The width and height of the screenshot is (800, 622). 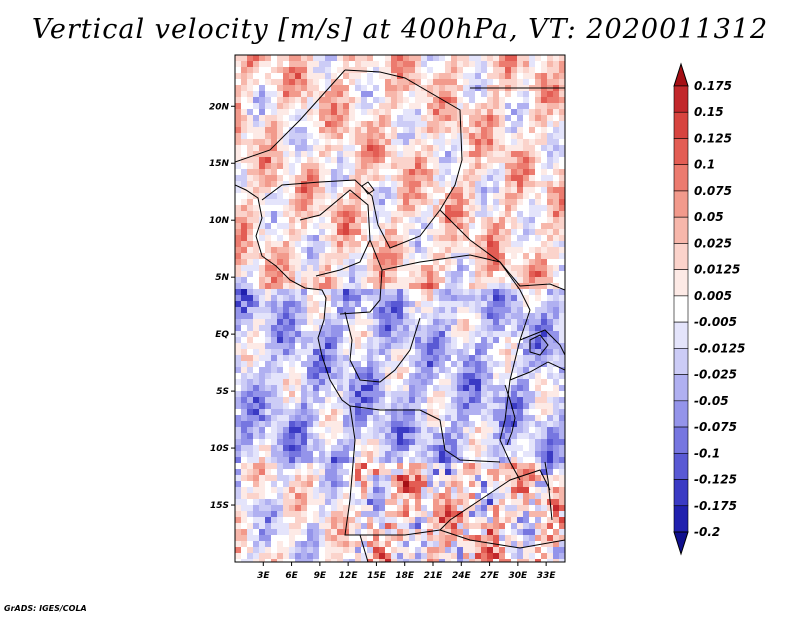 I want to click on latitude-axis: 20N 15N 10N 5N EQ 5S 10S 15S, so click(x=222, y=306).